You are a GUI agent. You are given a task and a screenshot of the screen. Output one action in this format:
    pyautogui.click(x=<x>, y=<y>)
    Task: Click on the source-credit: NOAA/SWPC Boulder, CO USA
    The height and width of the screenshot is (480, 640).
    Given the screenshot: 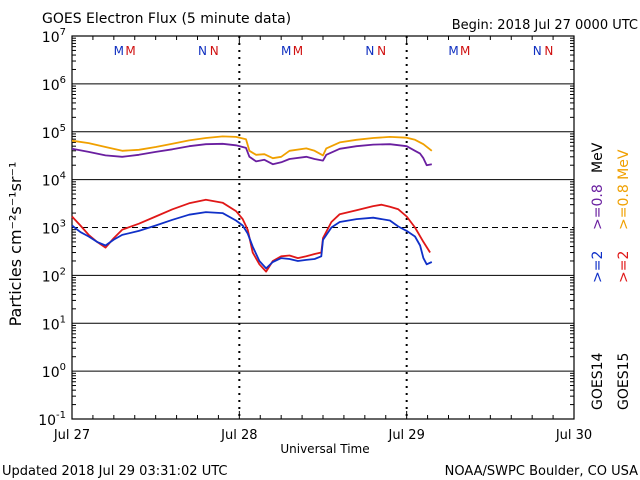 What is the action you would take?
    pyautogui.click(x=541, y=471)
    